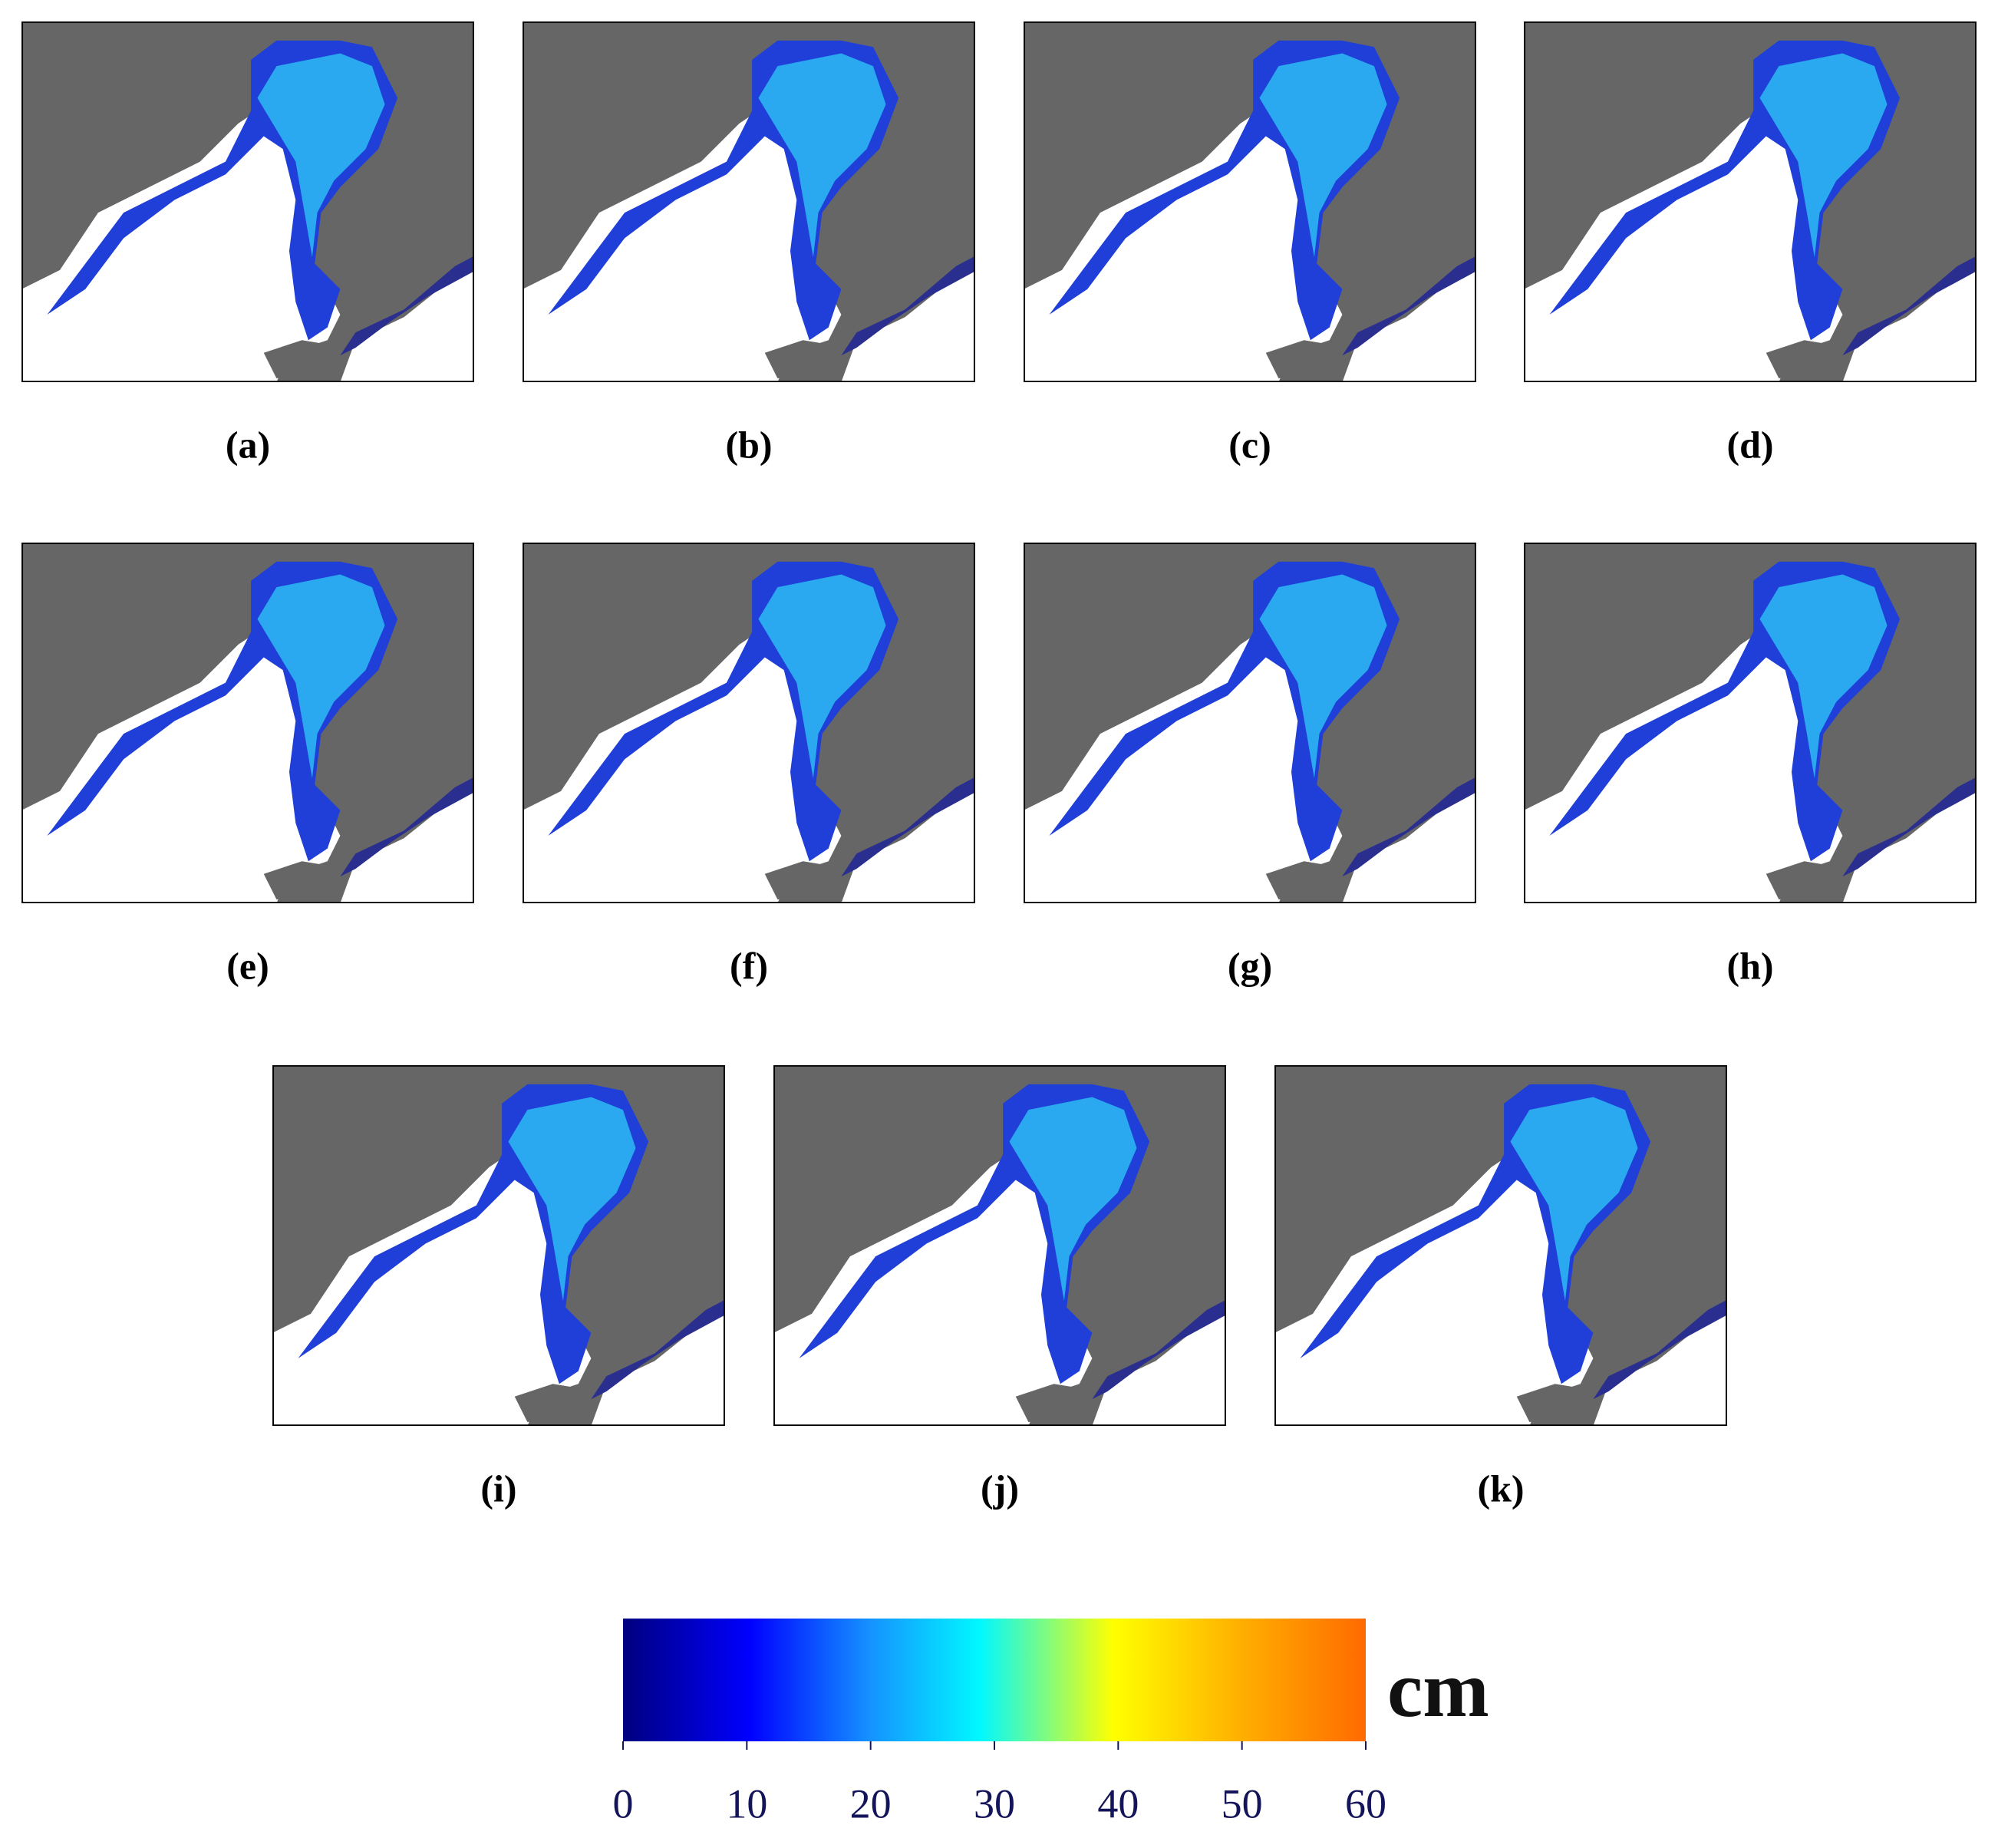 The width and height of the screenshot is (1998, 1848). I want to click on tick-label: 20, so click(871, 1803).